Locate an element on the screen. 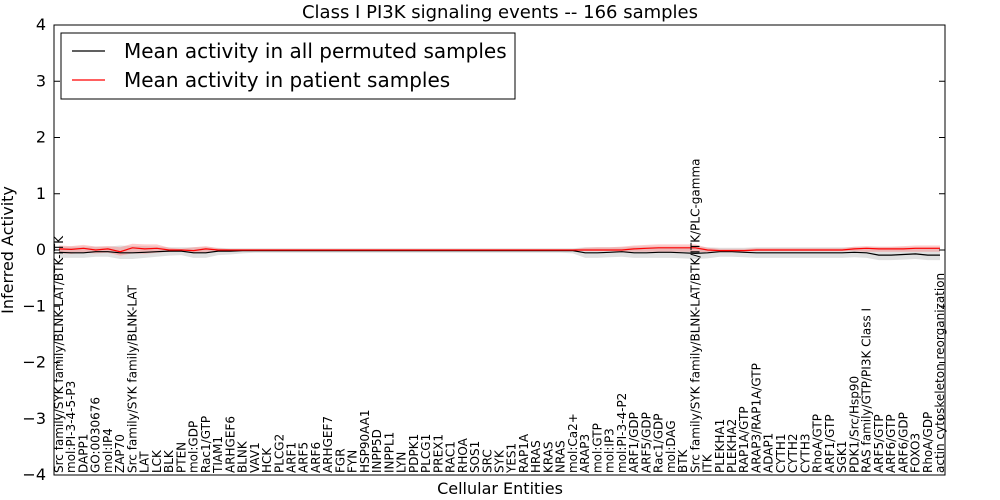  category-label: SRC is located at coordinates (487, 461).